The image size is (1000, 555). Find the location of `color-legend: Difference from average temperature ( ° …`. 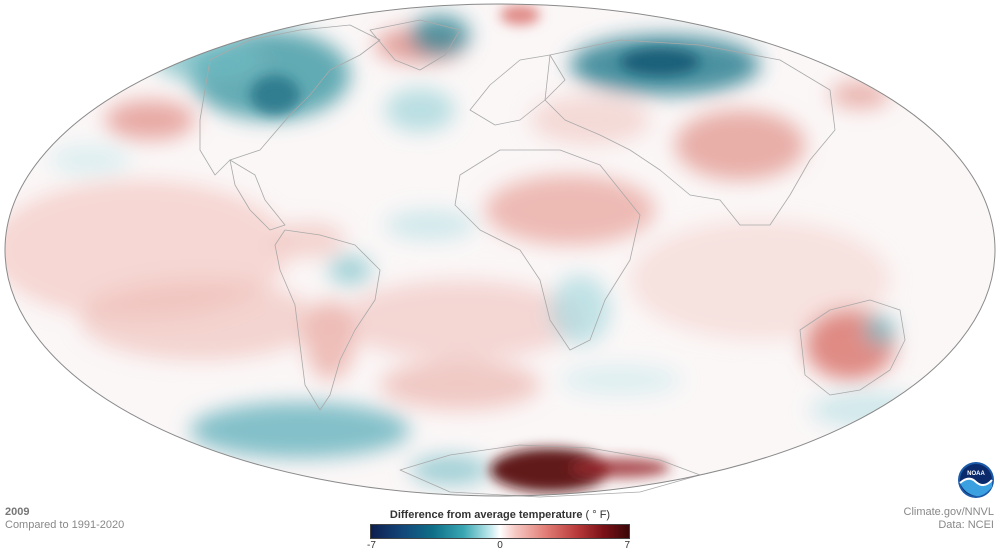

color-legend: Difference from average temperature ( ° … is located at coordinates (498, 530).